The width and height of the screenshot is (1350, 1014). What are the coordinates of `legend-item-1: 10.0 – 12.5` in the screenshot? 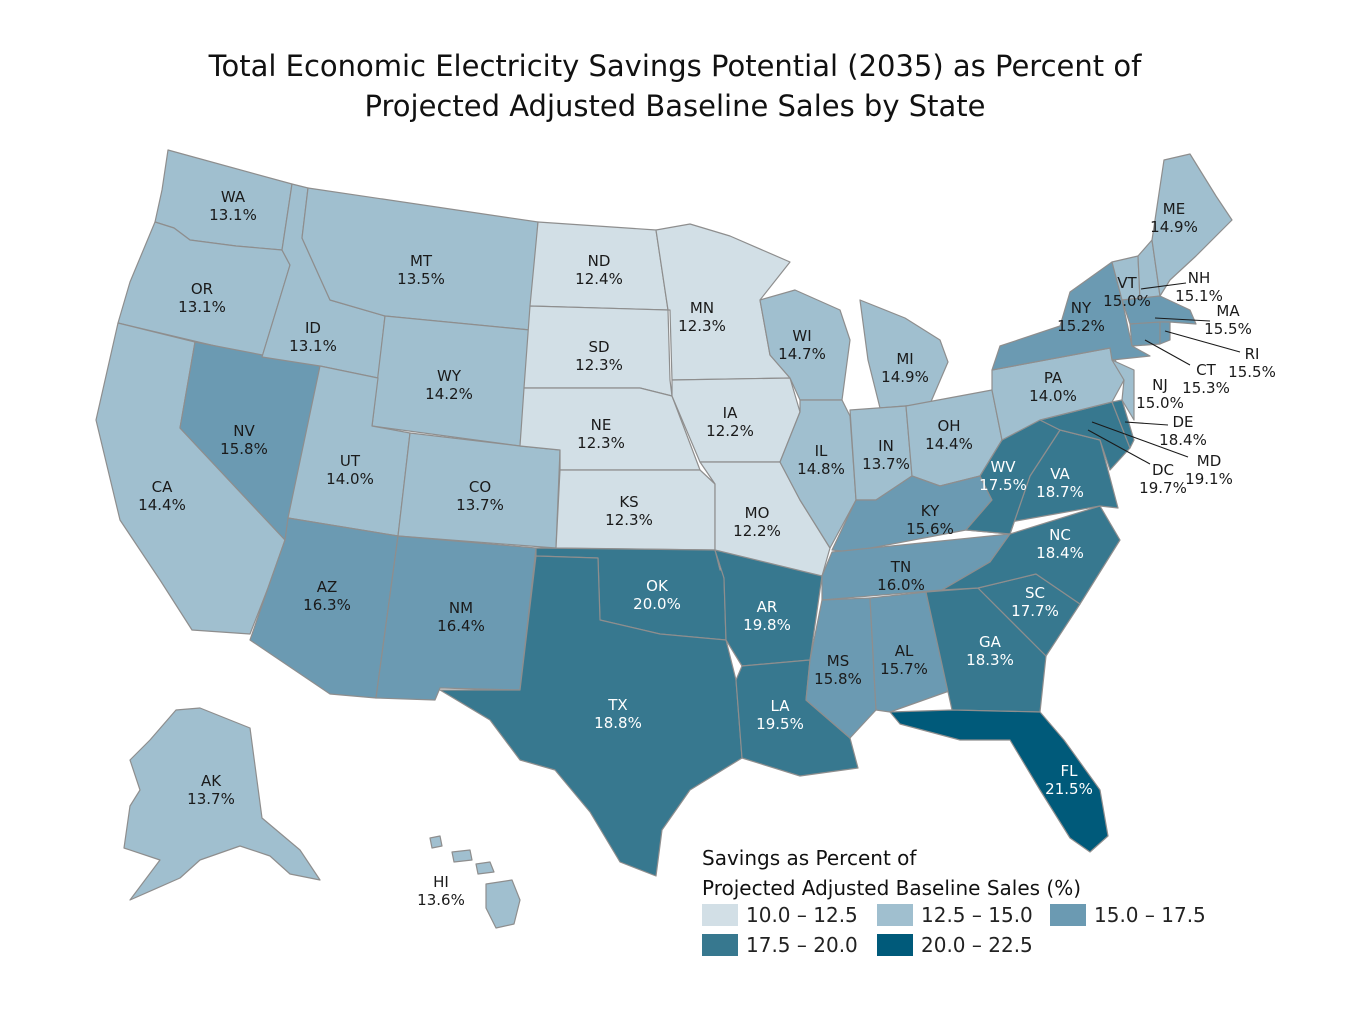 It's located at (780, 915).